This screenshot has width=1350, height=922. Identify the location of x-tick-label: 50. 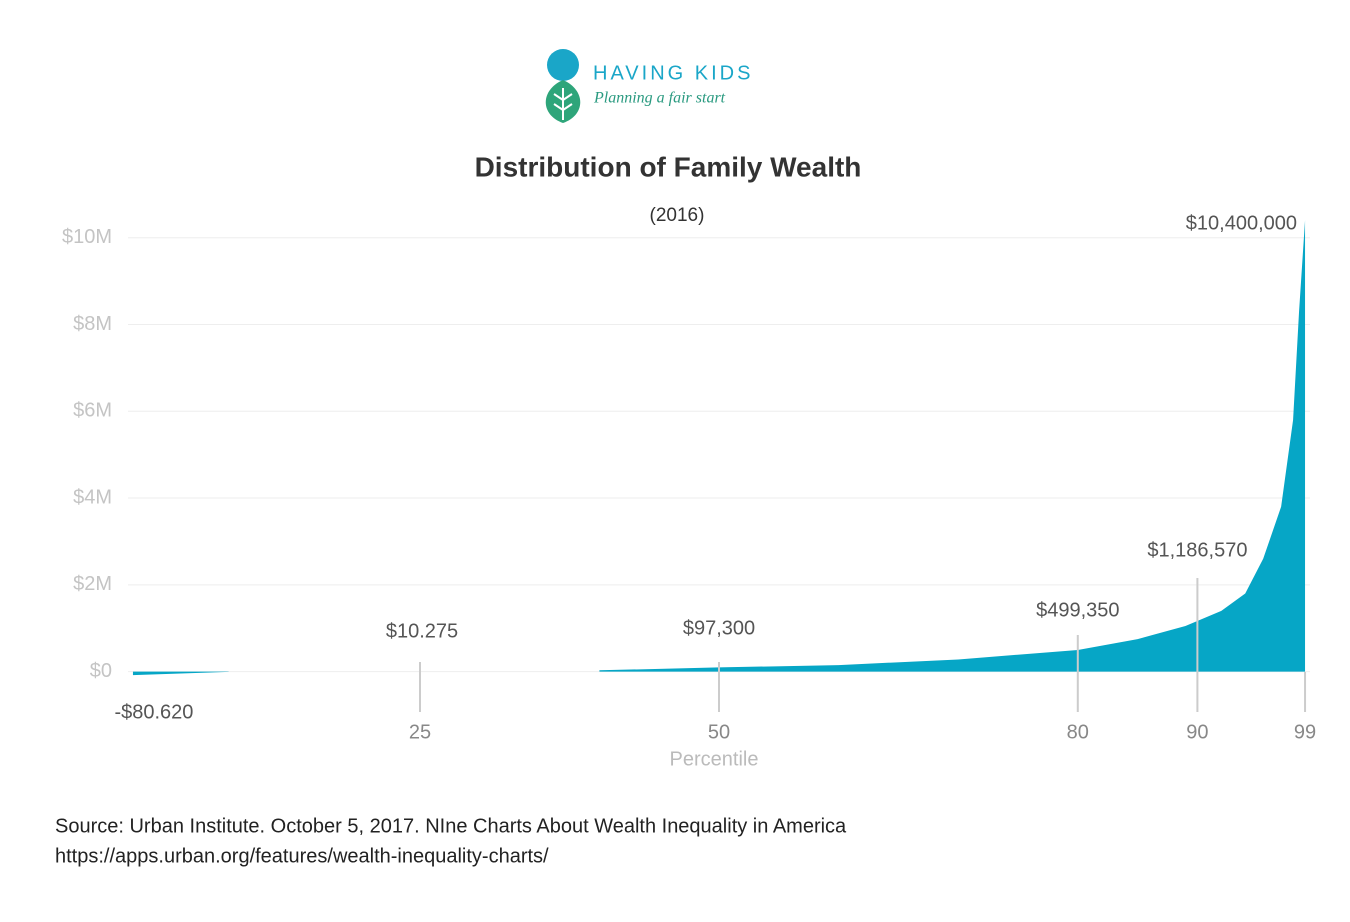
(719, 732).